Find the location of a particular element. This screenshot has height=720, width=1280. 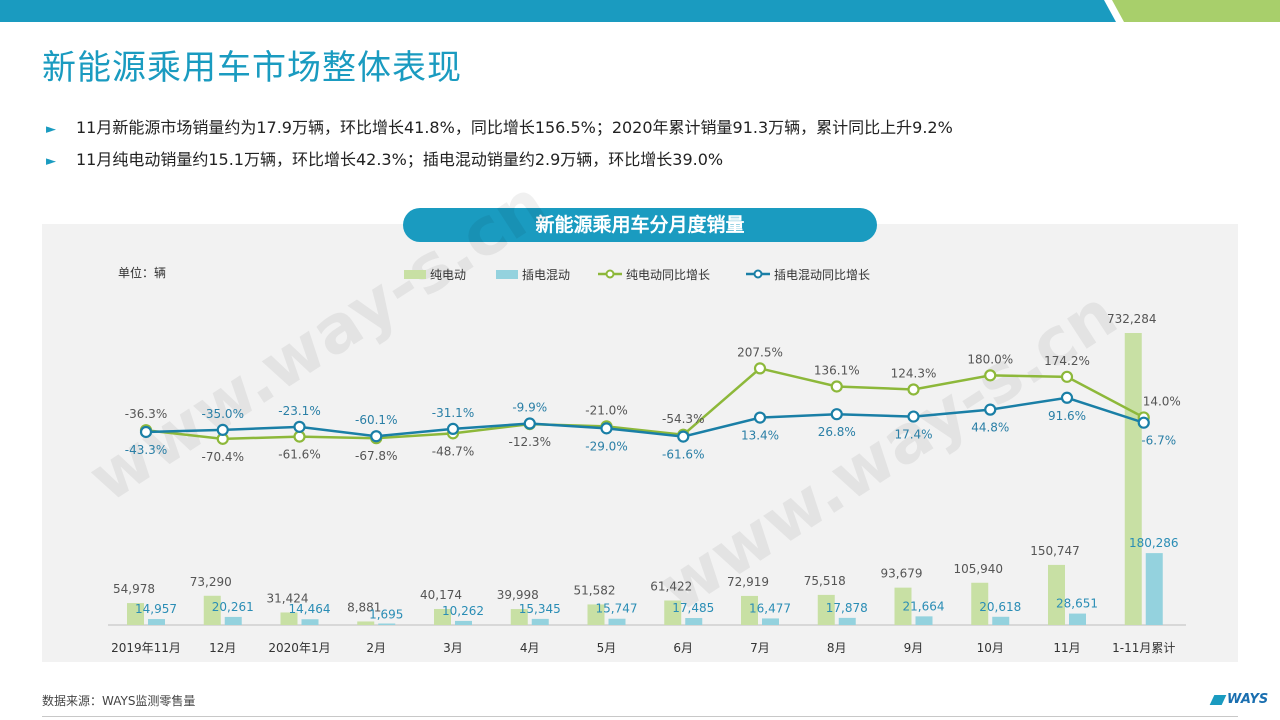

bar-label-phev: 10,262 is located at coordinates (463, 611).